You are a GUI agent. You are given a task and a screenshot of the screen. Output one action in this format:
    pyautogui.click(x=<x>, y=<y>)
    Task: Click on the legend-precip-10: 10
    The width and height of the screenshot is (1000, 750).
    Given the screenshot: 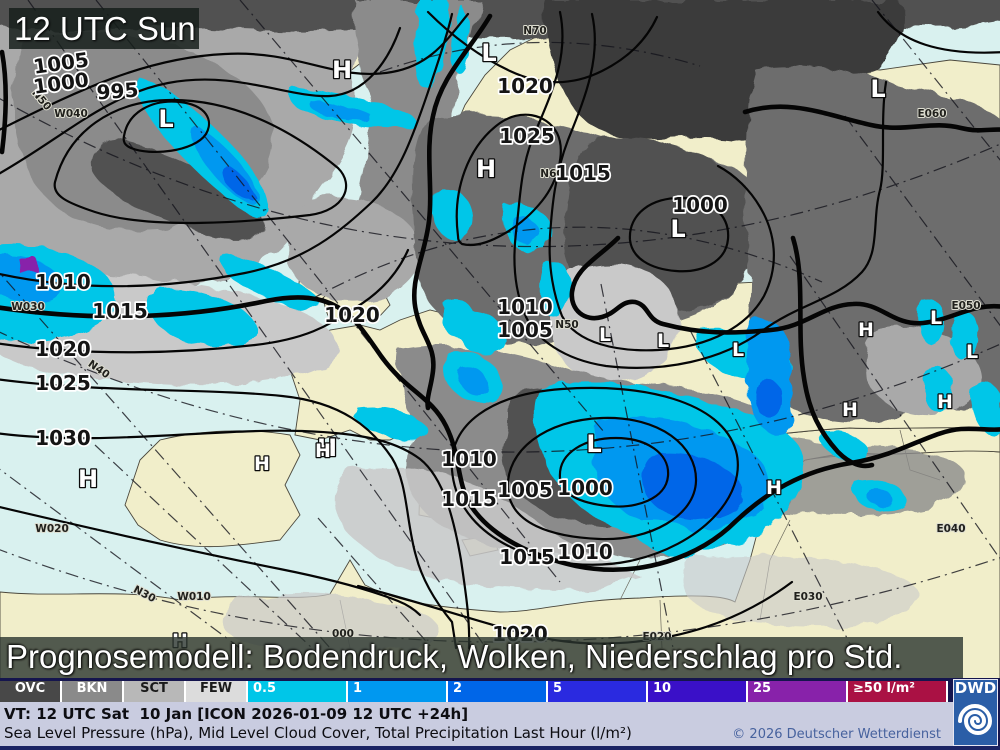 What is the action you would take?
    pyautogui.click(x=698, y=691)
    